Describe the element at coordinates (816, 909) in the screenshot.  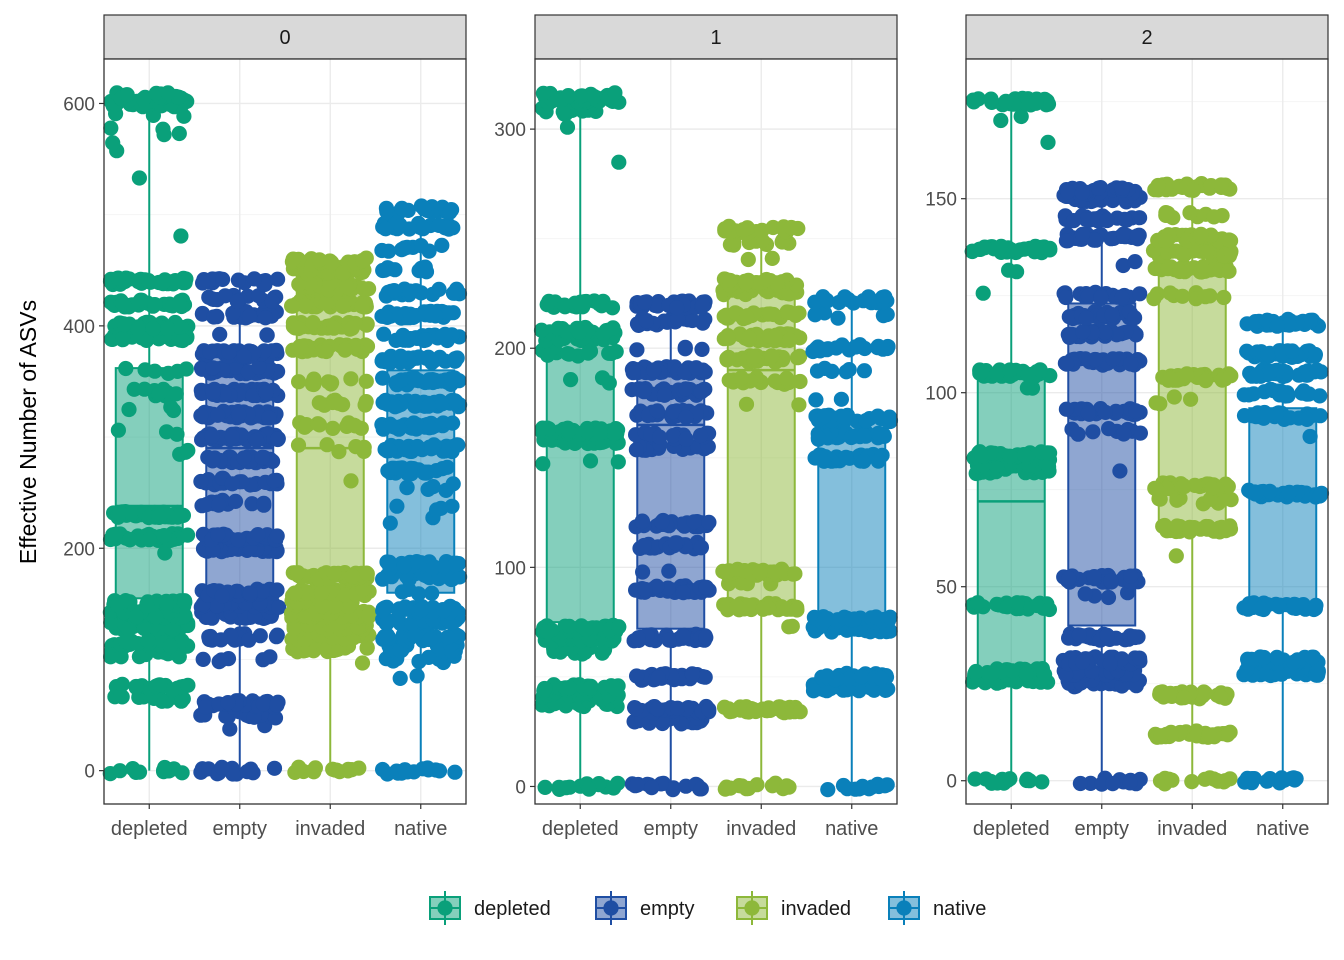
I see `legend-label: invaded` at that location.